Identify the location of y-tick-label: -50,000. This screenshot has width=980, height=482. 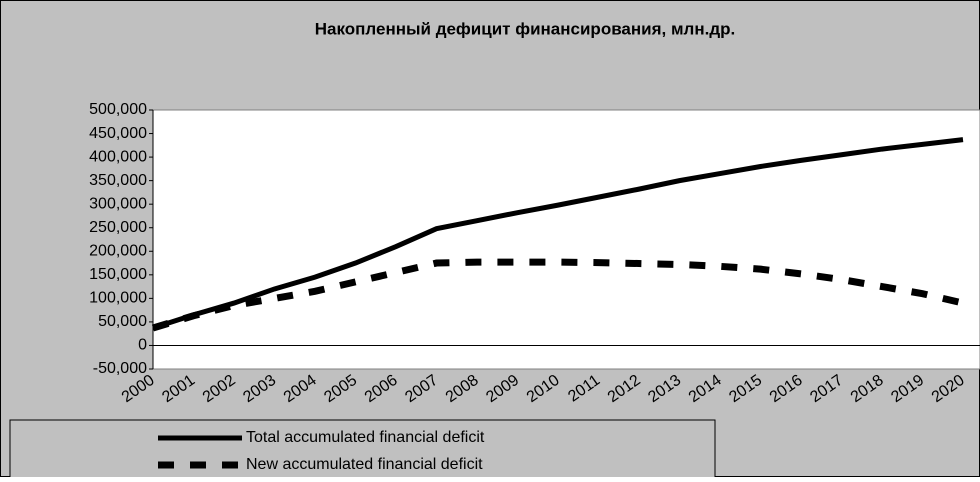
(120, 368).